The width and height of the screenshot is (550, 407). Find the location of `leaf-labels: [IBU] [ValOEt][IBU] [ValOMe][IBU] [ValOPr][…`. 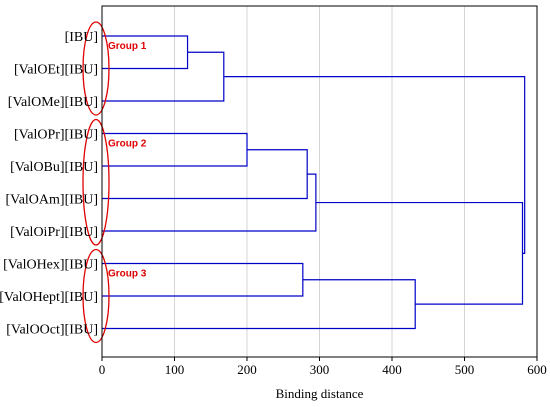

leaf-labels: [IBU] [ValOEt][IBU] [ValOMe][IBU] [ValOPr][… is located at coordinates (49, 184).